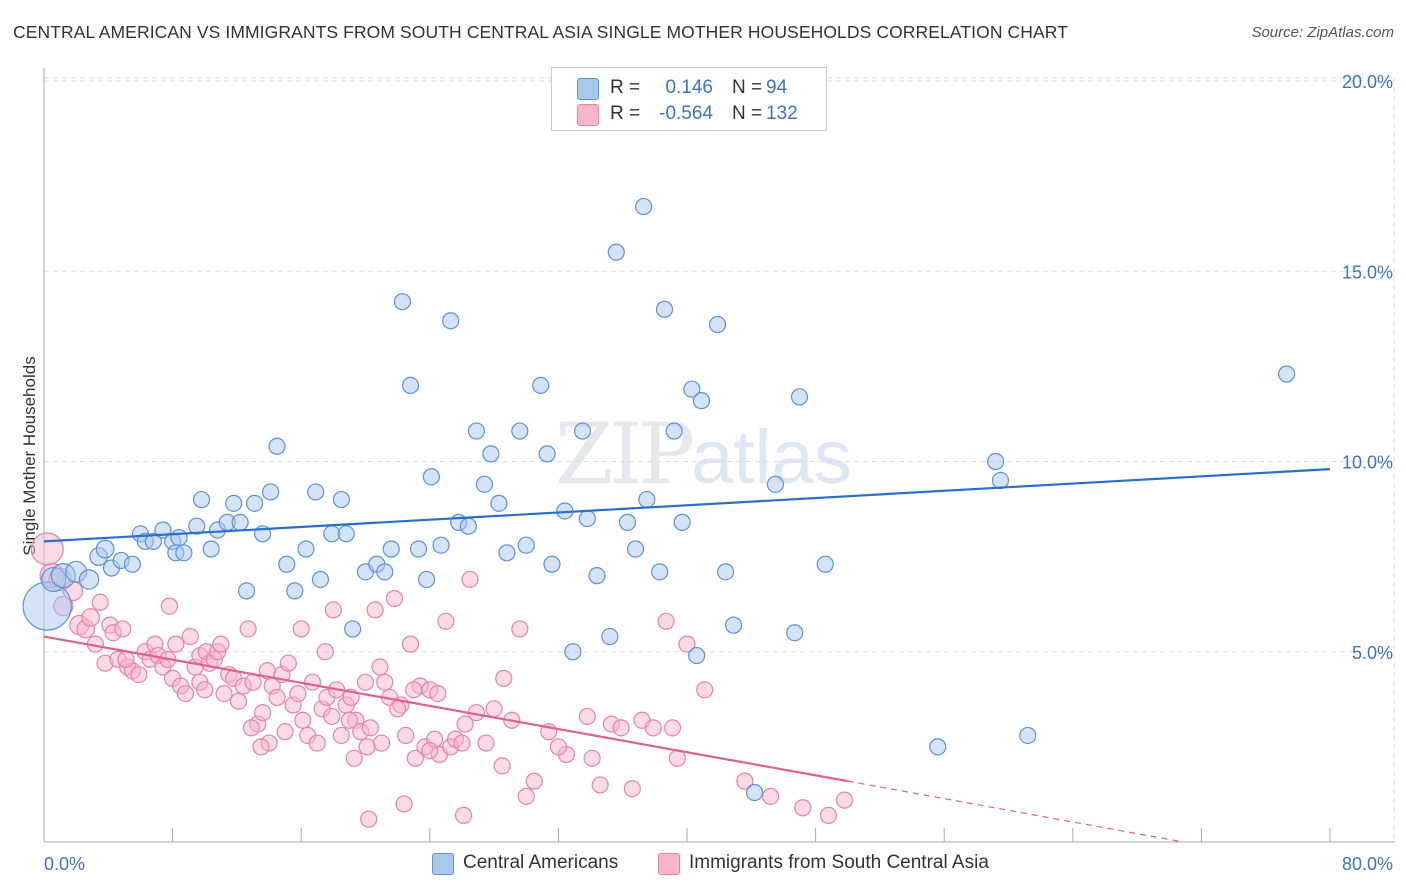  I want to click on x-tick-label: 0.0%, so click(64, 864).